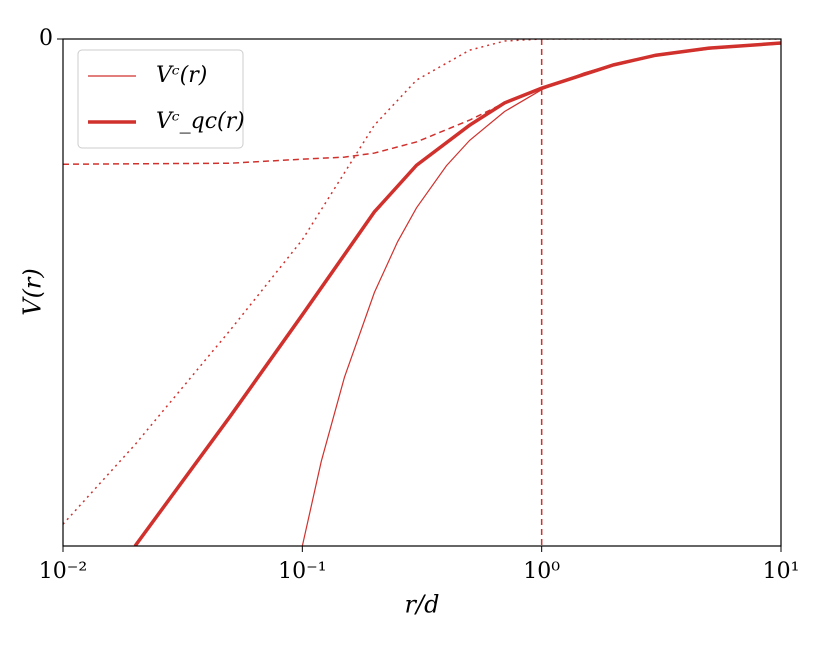 The width and height of the screenshot is (830, 647). Describe the element at coordinates (200, 121) in the screenshot. I see `legend-label: Vᶜ_qc(r)` at that location.